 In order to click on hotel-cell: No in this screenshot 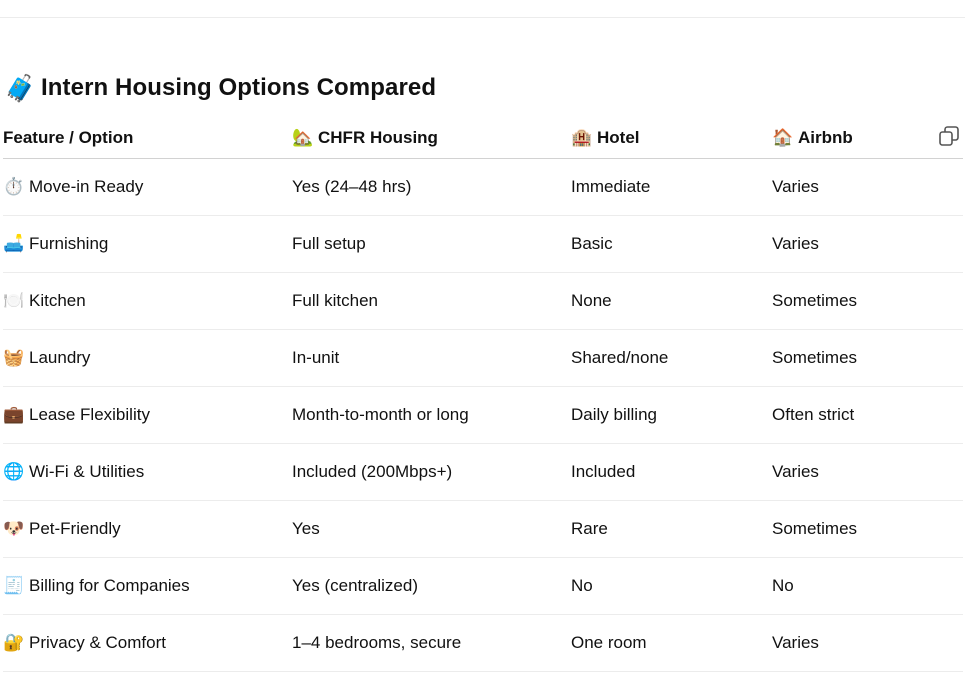, I will do `click(582, 585)`.